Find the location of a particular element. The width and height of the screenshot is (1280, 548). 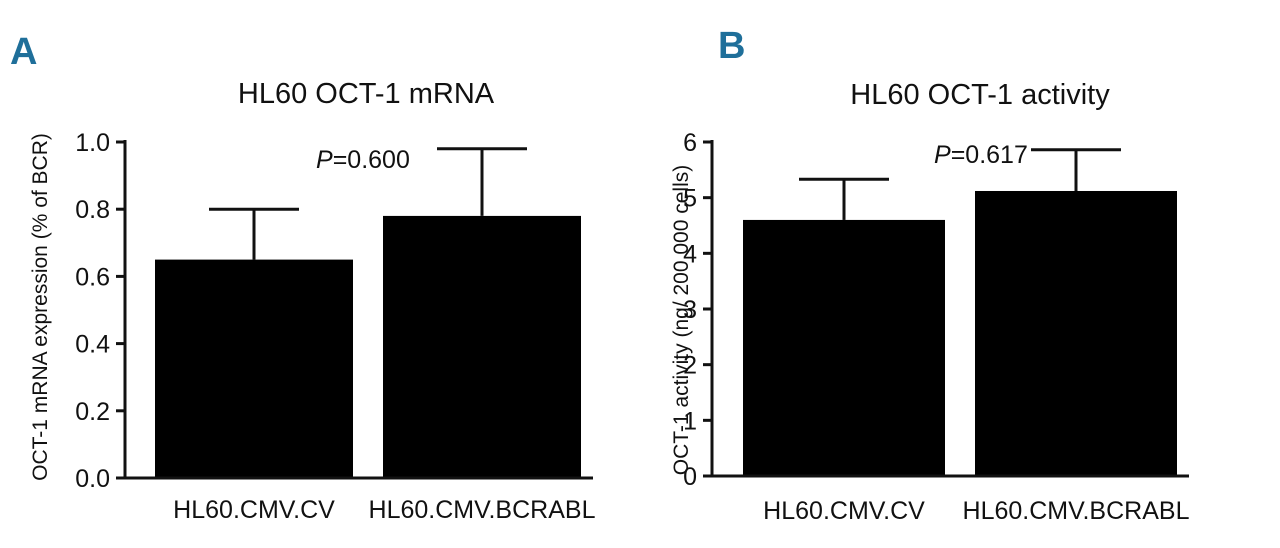

y-tick-label: 2 is located at coordinates (690, 366).